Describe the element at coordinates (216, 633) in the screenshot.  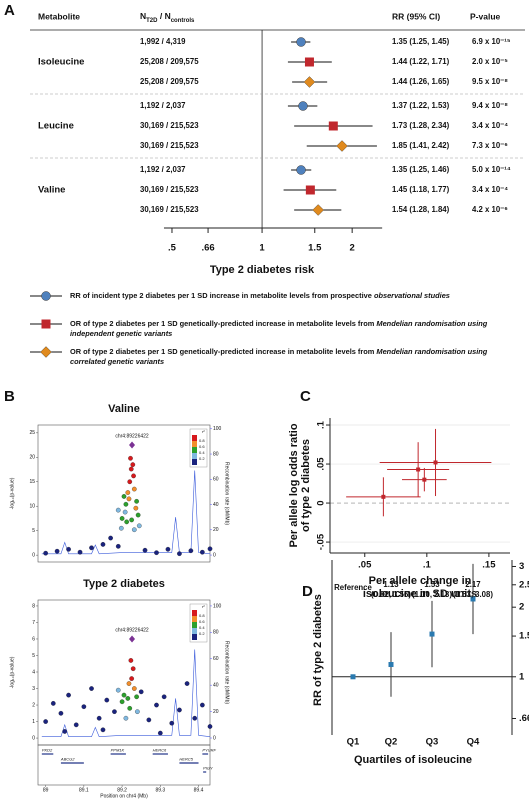
I see `y2-tick-label: 80` at that location.